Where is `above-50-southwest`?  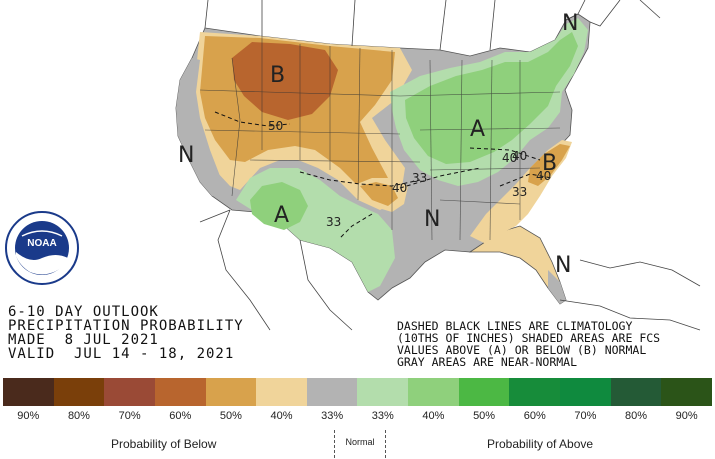
above-50-southwest is located at coordinates (279, 206).